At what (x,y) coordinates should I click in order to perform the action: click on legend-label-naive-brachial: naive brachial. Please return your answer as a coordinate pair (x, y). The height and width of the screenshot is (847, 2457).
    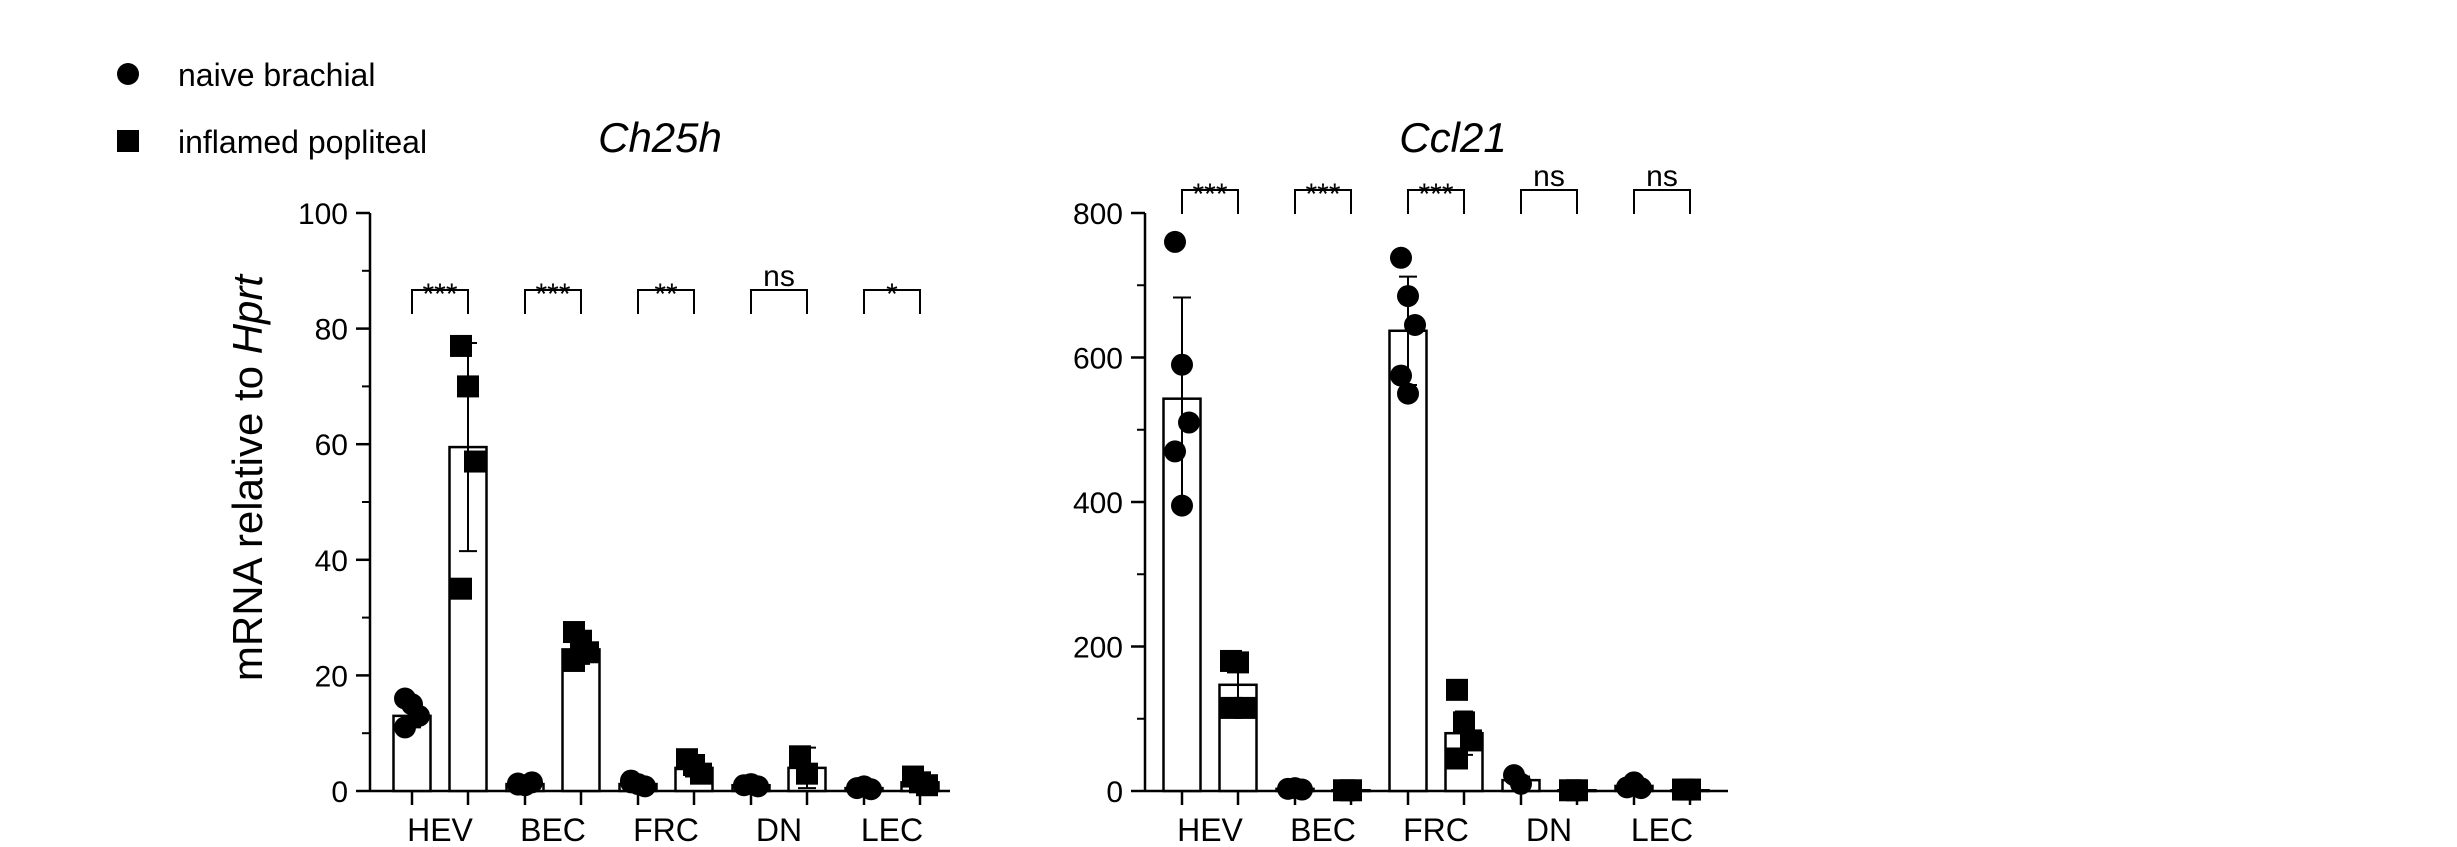
    Looking at the image, I should click on (276, 75).